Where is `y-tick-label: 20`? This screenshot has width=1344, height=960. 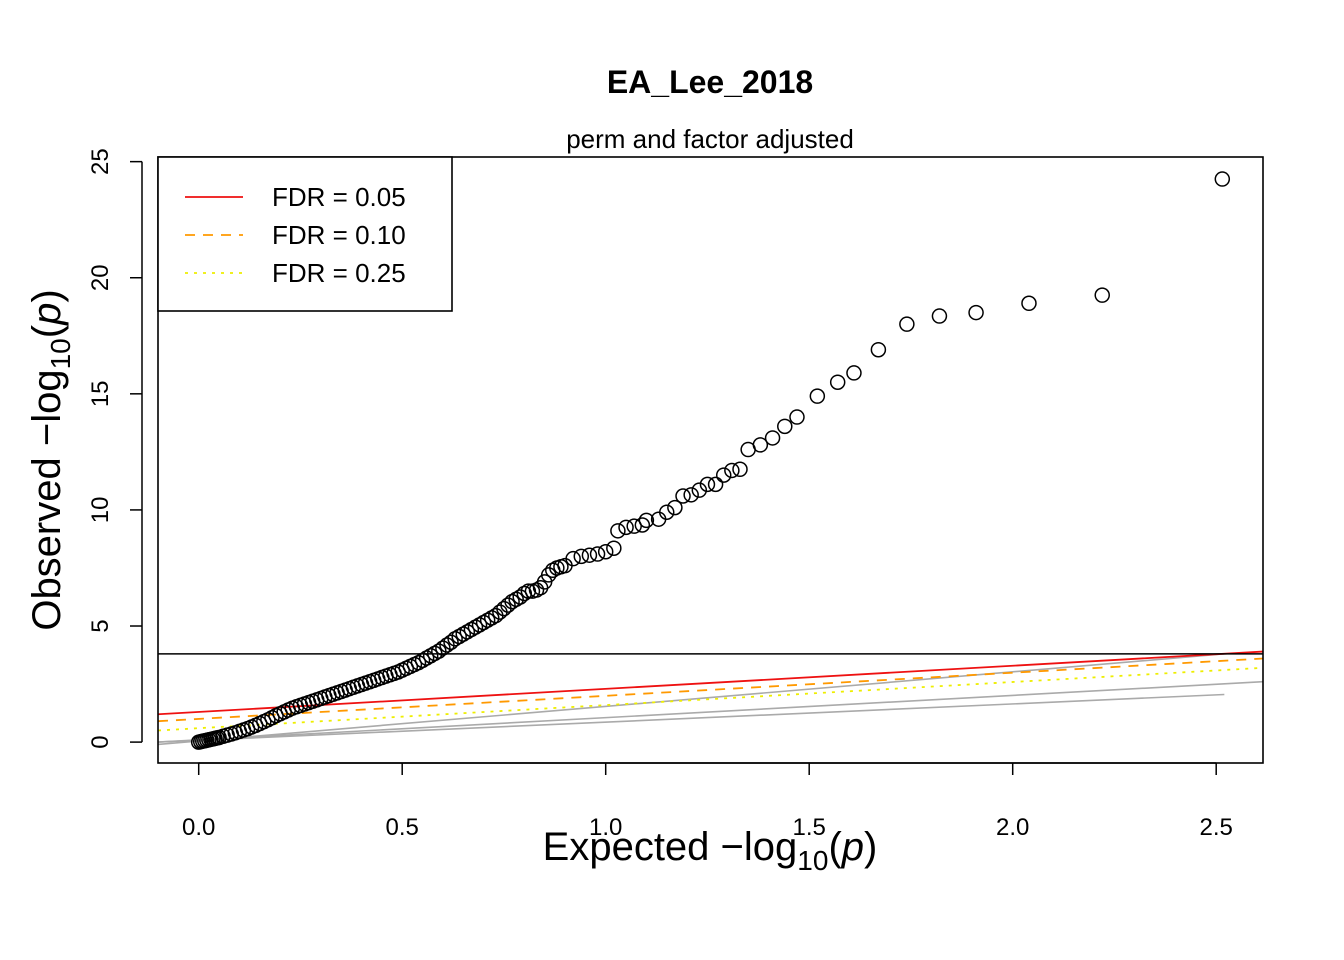 y-tick-label: 20 is located at coordinates (100, 277).